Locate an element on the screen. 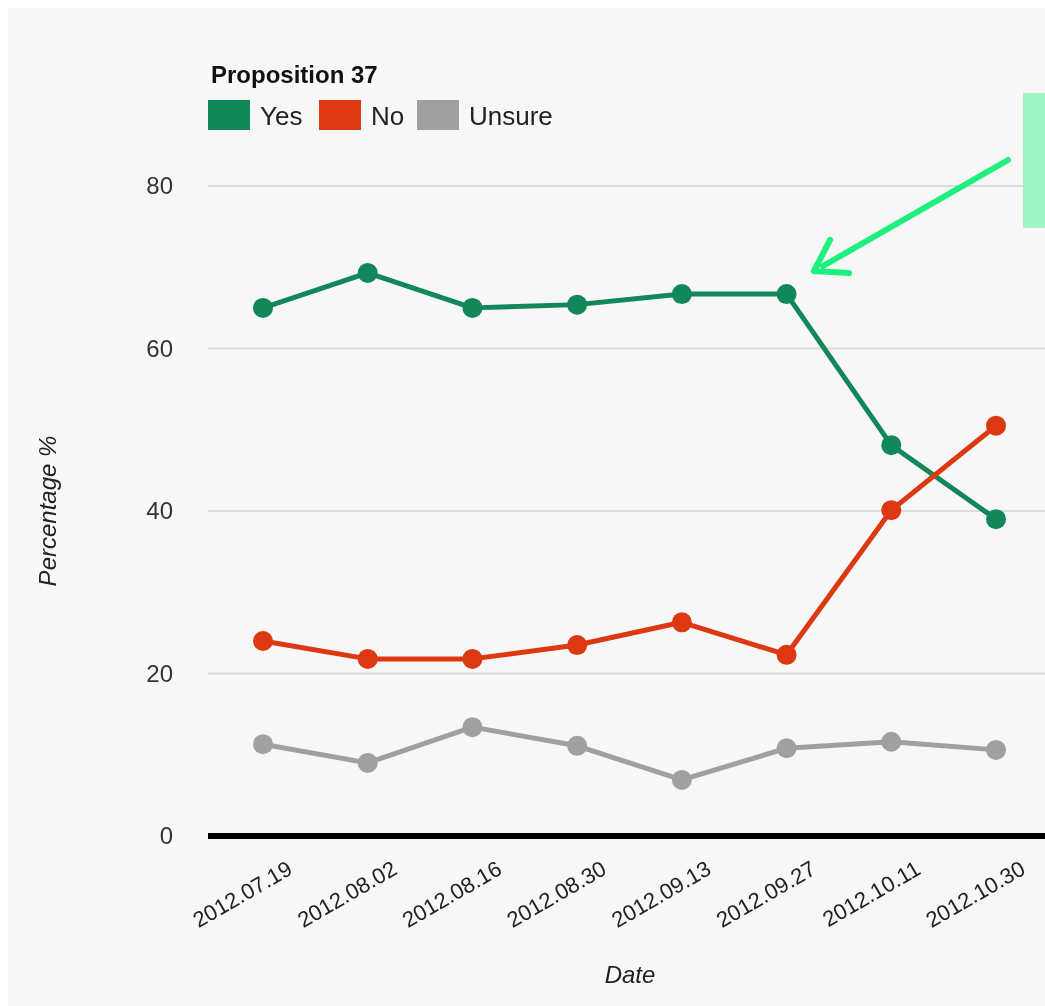 The height and width of the screenshot is (1006, 1045). y-tick-label: 20 is located at coordinates (159, 673).